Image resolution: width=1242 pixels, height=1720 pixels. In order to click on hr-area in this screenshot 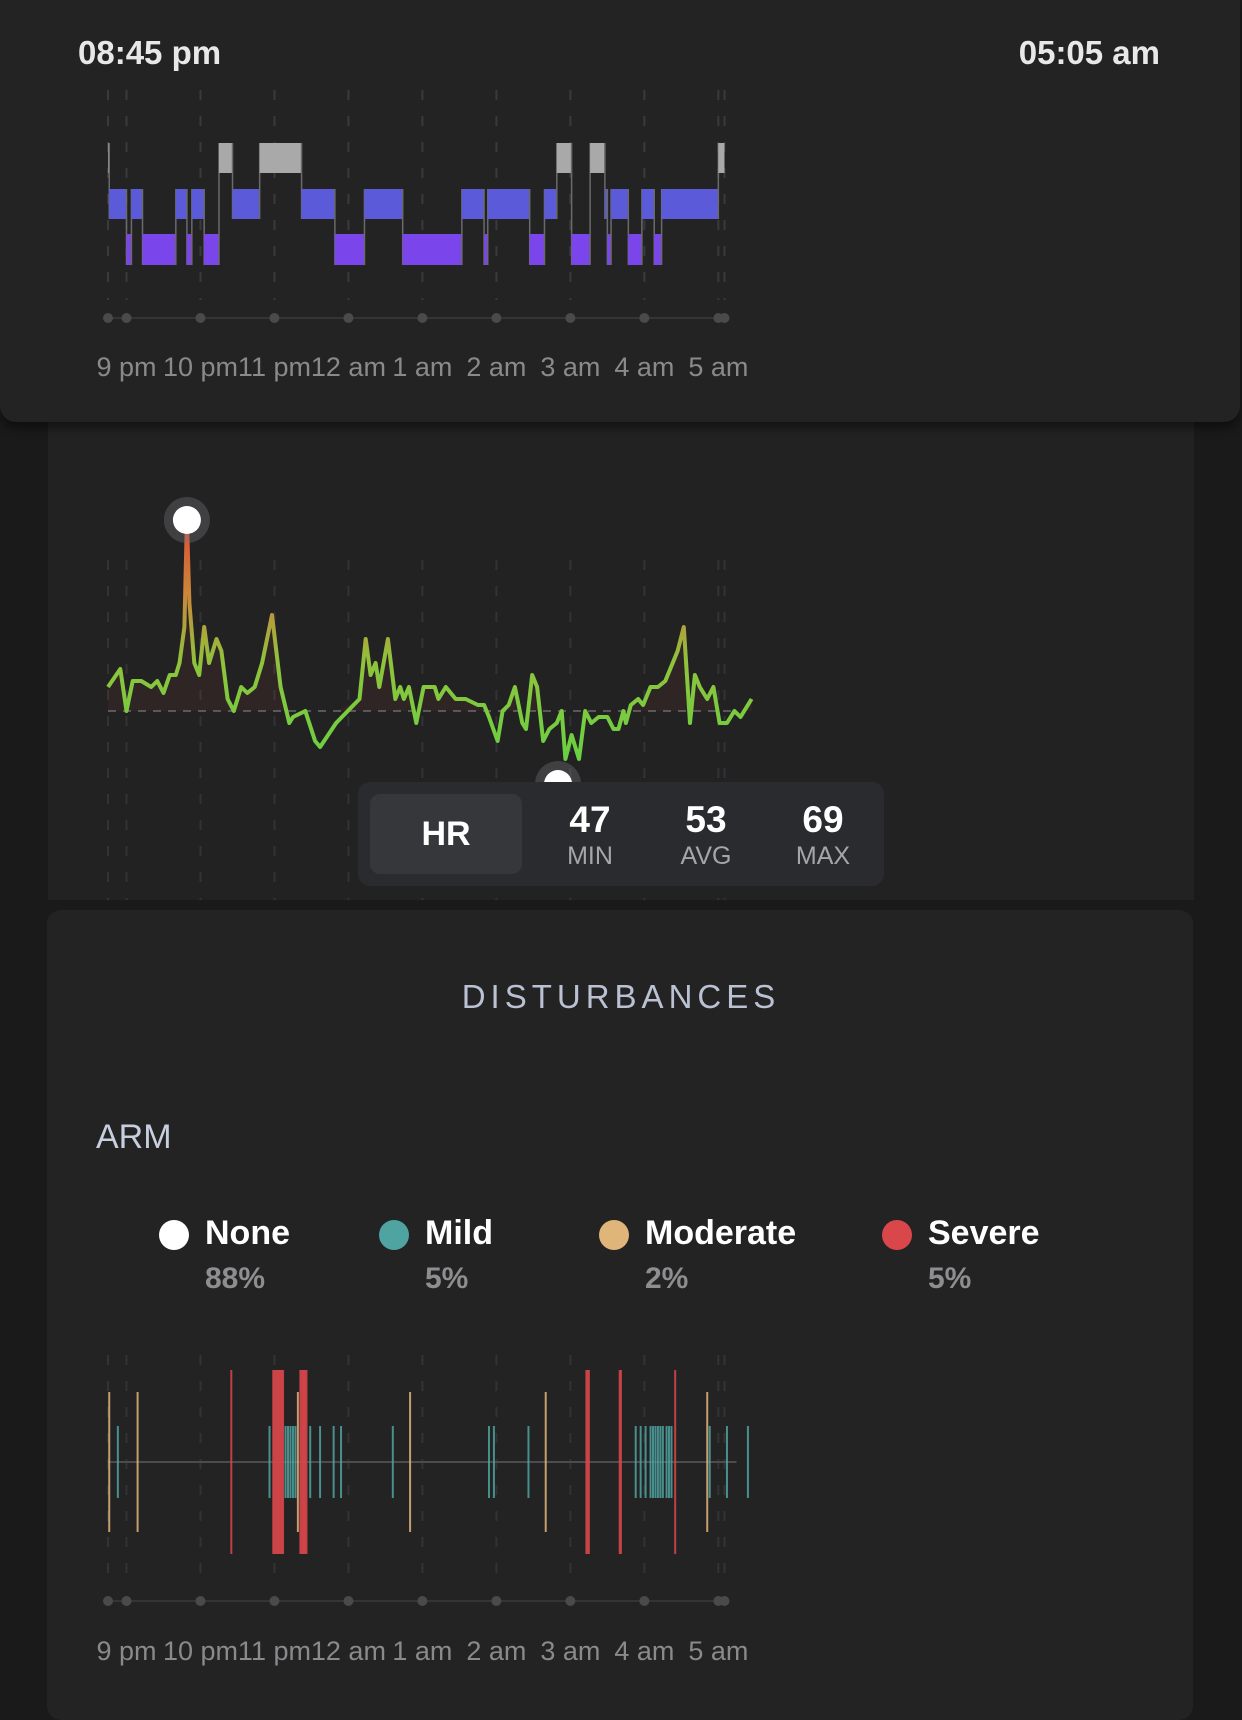, I will do `click(430, 615)`.